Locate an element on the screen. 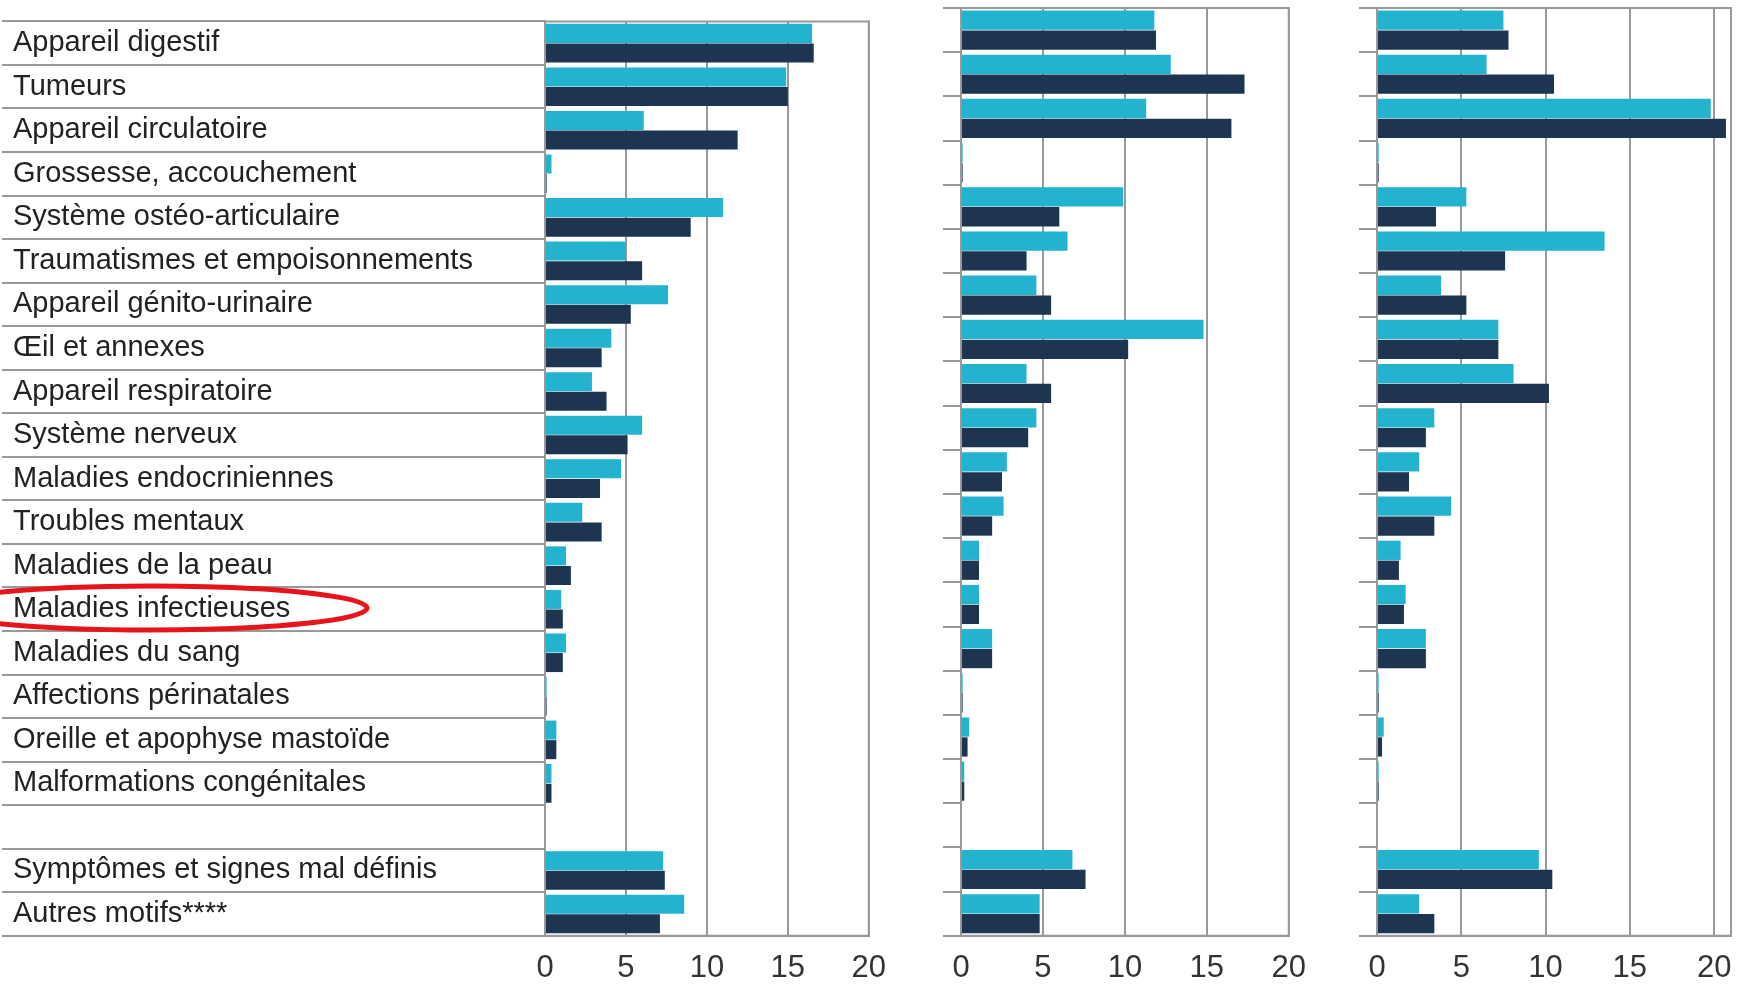 The image size is (1748, 1005). y-tick-label: Traumatismes et empoisonnements is located at coordinates (243, 258).